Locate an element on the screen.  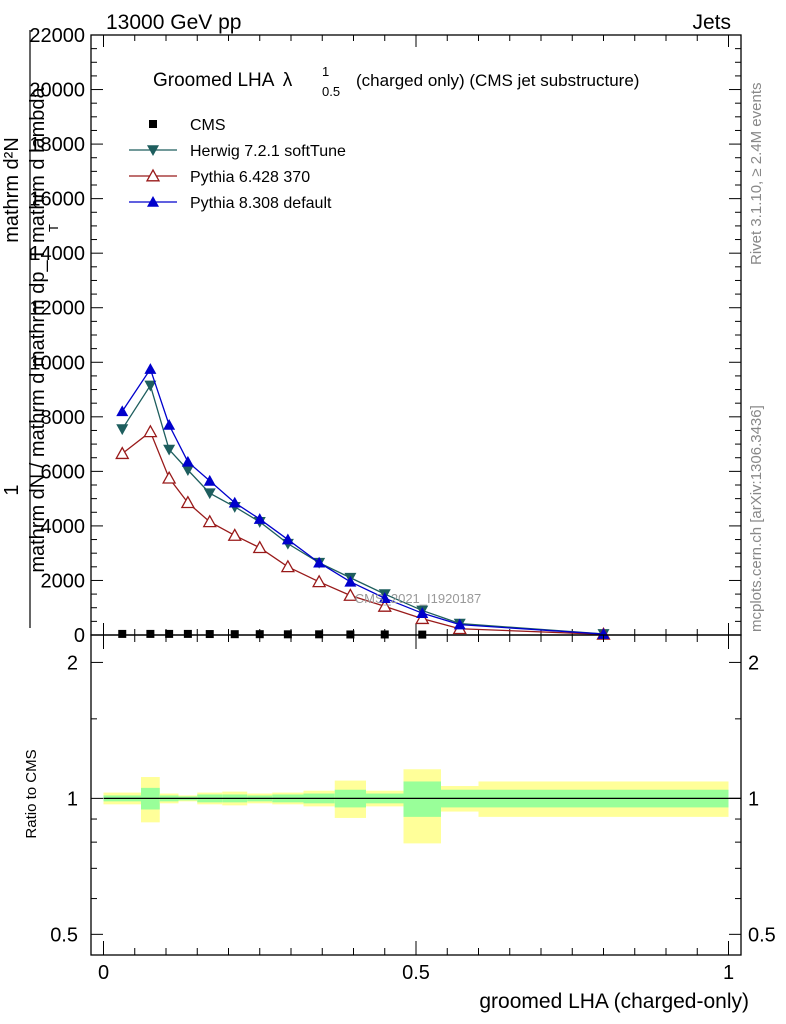
main-ytick-label: 6000 is located at coordinates (63, 472).